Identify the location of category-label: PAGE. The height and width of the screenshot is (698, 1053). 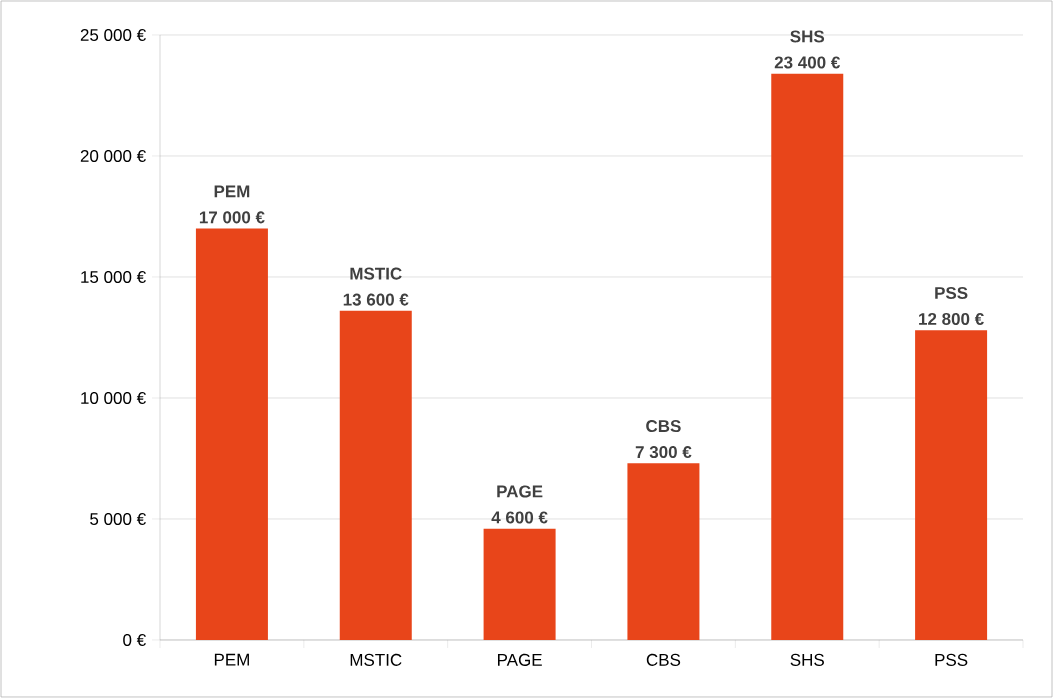
(520, 491).